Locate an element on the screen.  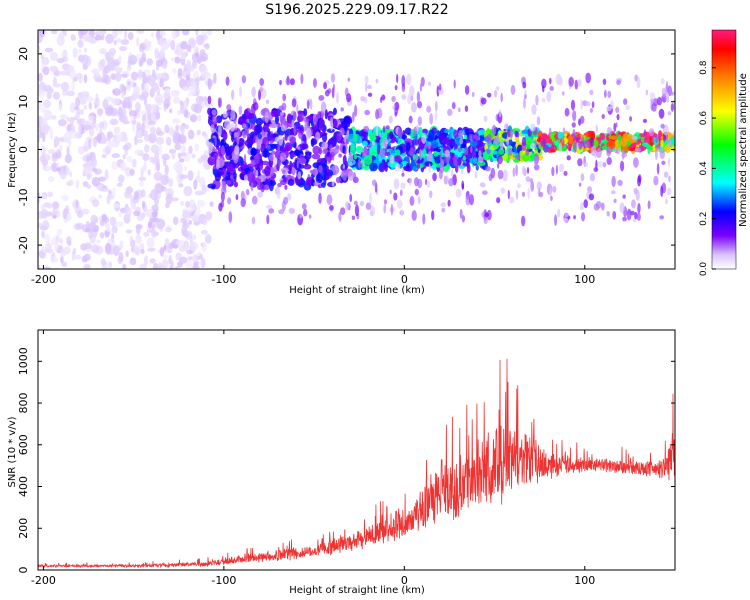
snr-y-tick-label: 1000 is located at coordinates (23, 361).